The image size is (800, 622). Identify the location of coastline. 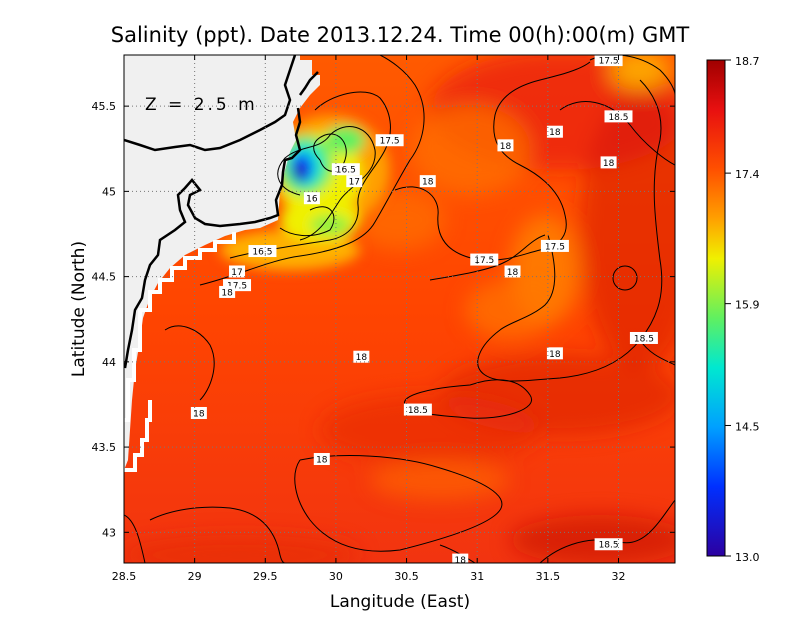
(221, 212).